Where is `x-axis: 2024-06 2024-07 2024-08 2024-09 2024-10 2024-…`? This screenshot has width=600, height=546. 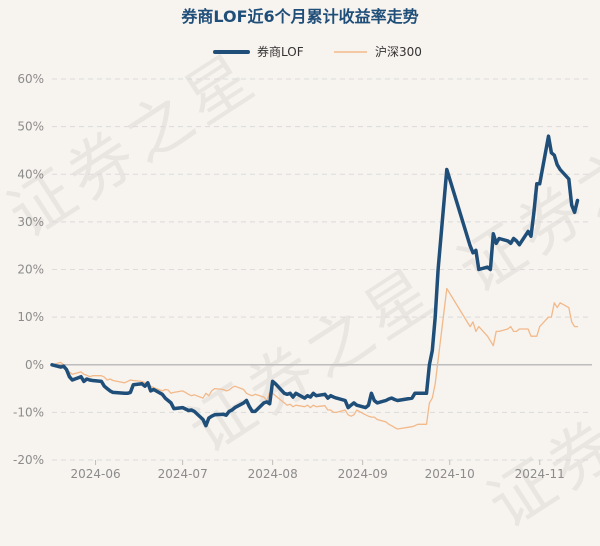 x-axis: 2024-06 2024-07 2024-08 2024-09 2024-10 2024-… is located at coordinates (317, 470).